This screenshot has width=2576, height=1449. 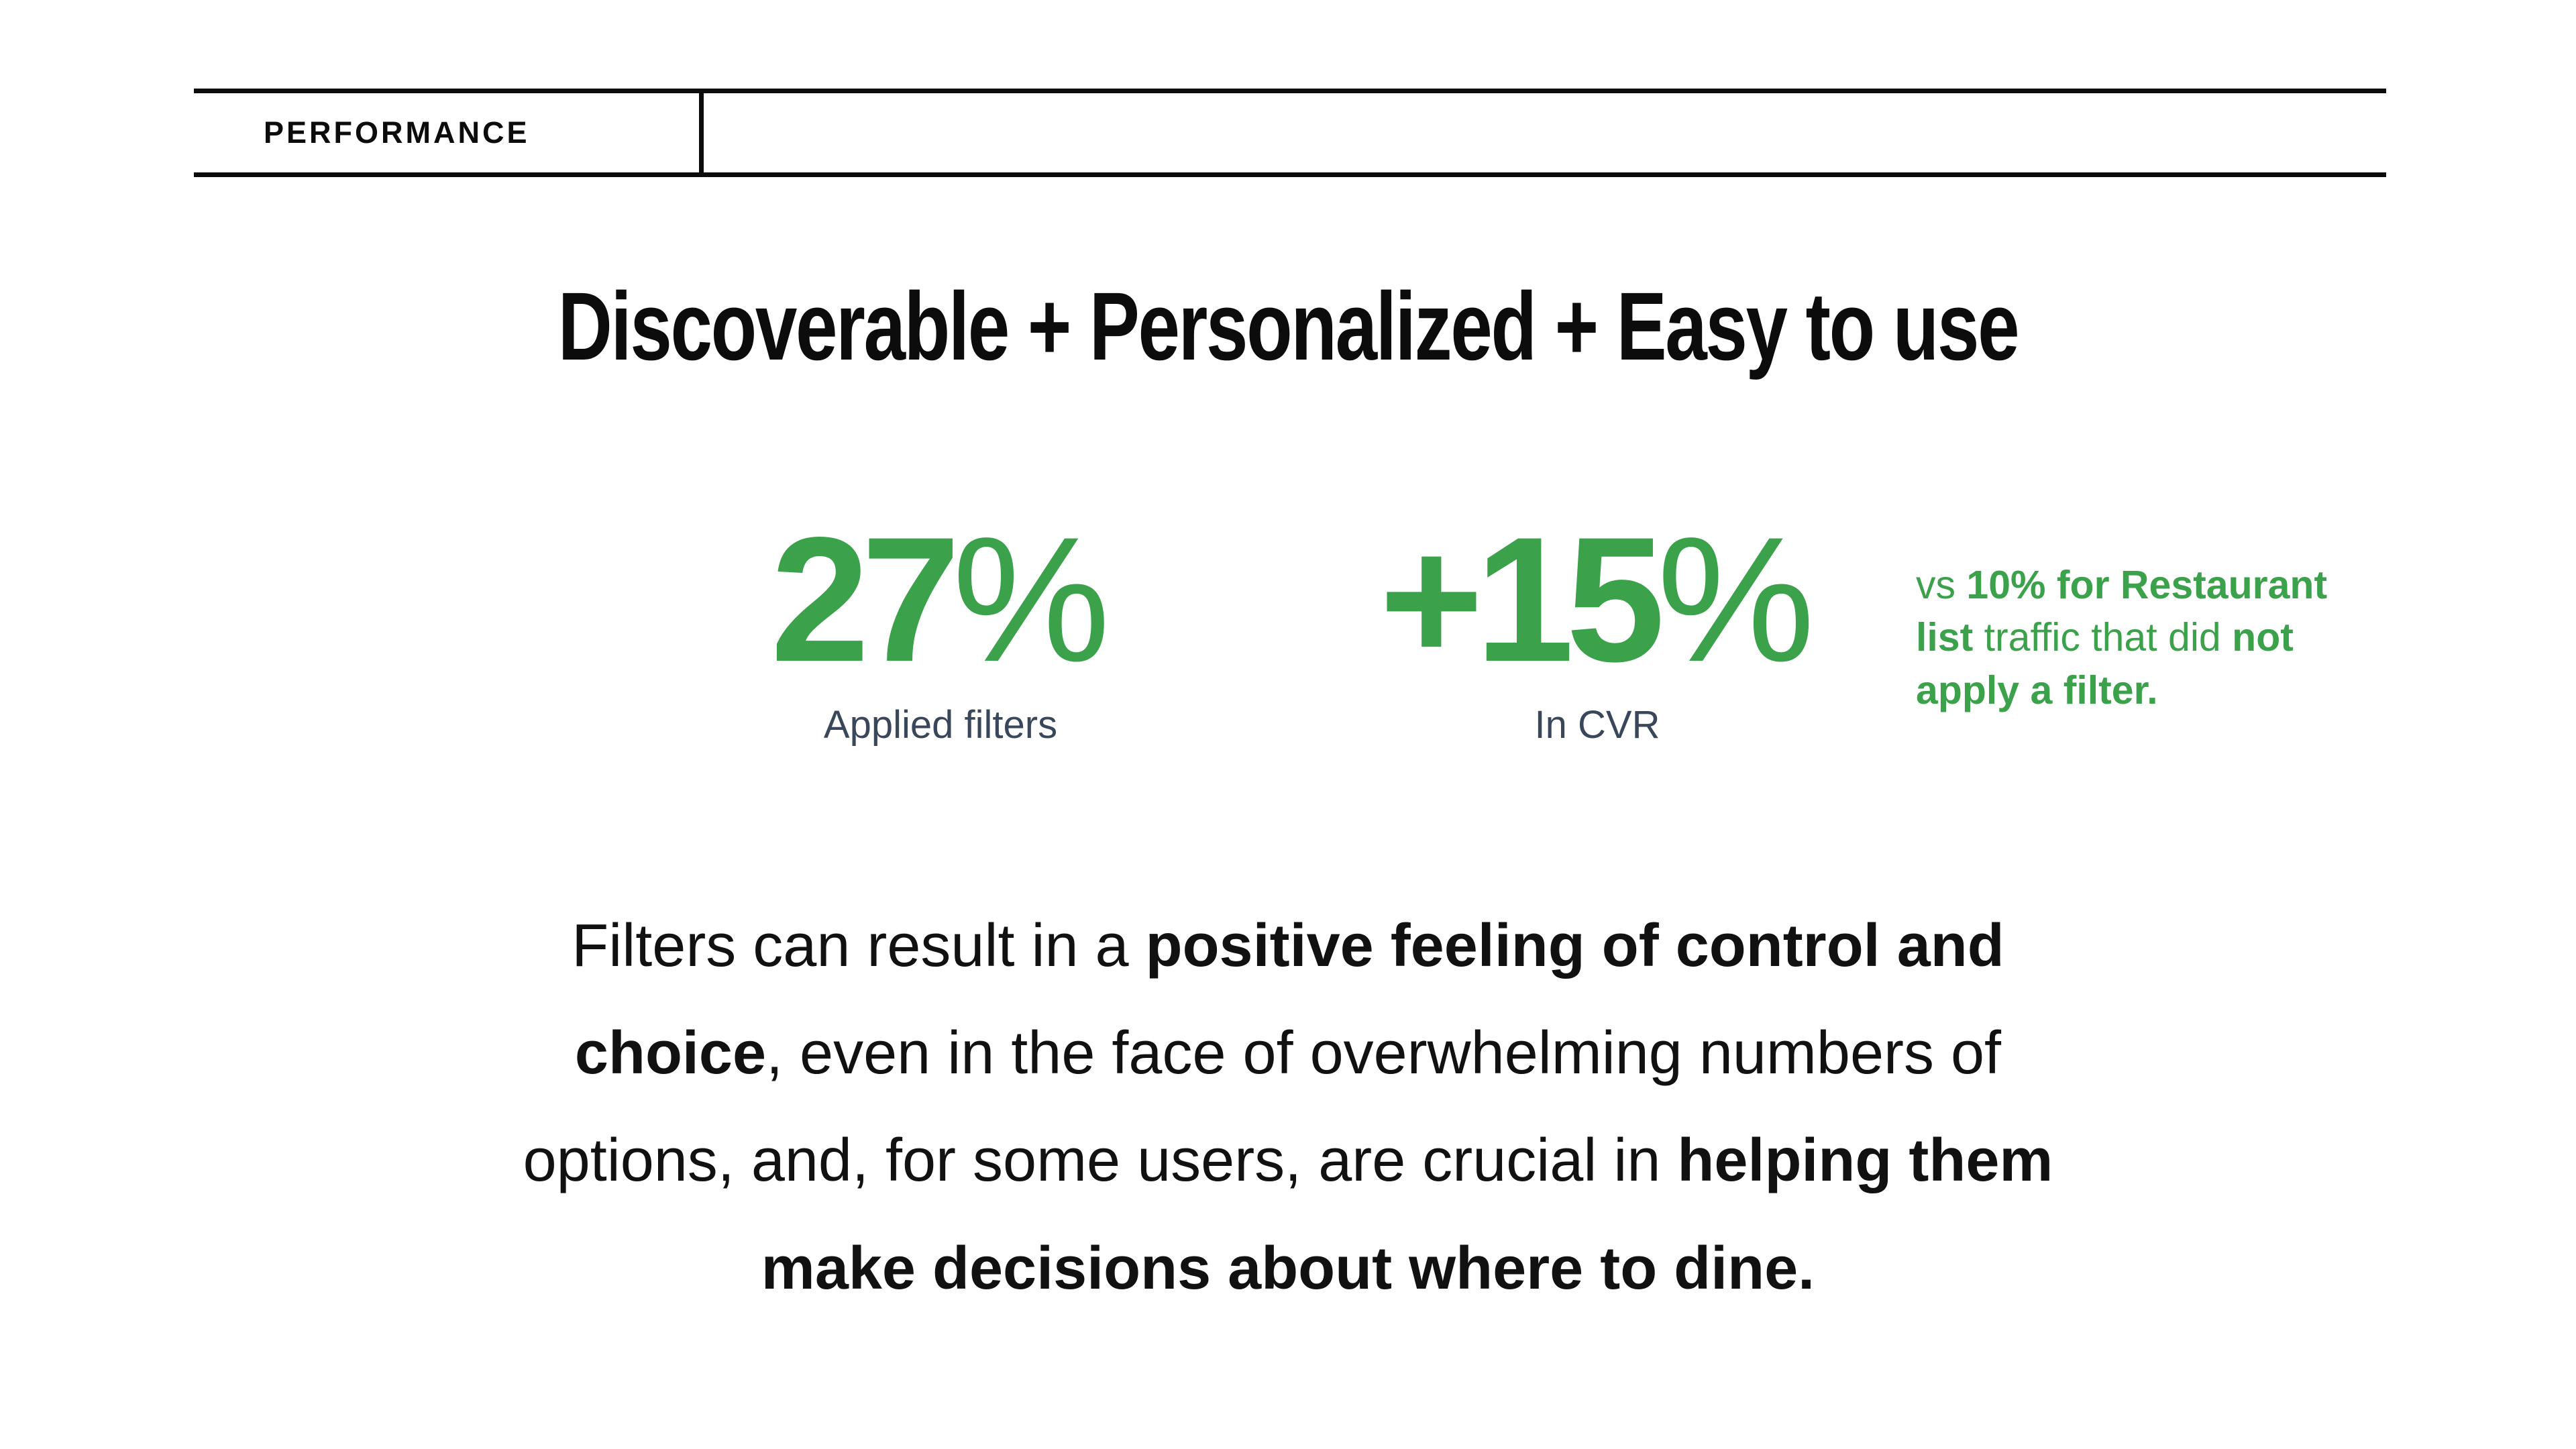 What do you see at coordinates (397, 132) in the screenshot?
I see `performance-label: PERFORMANCE` at bounding box center [397, 132].